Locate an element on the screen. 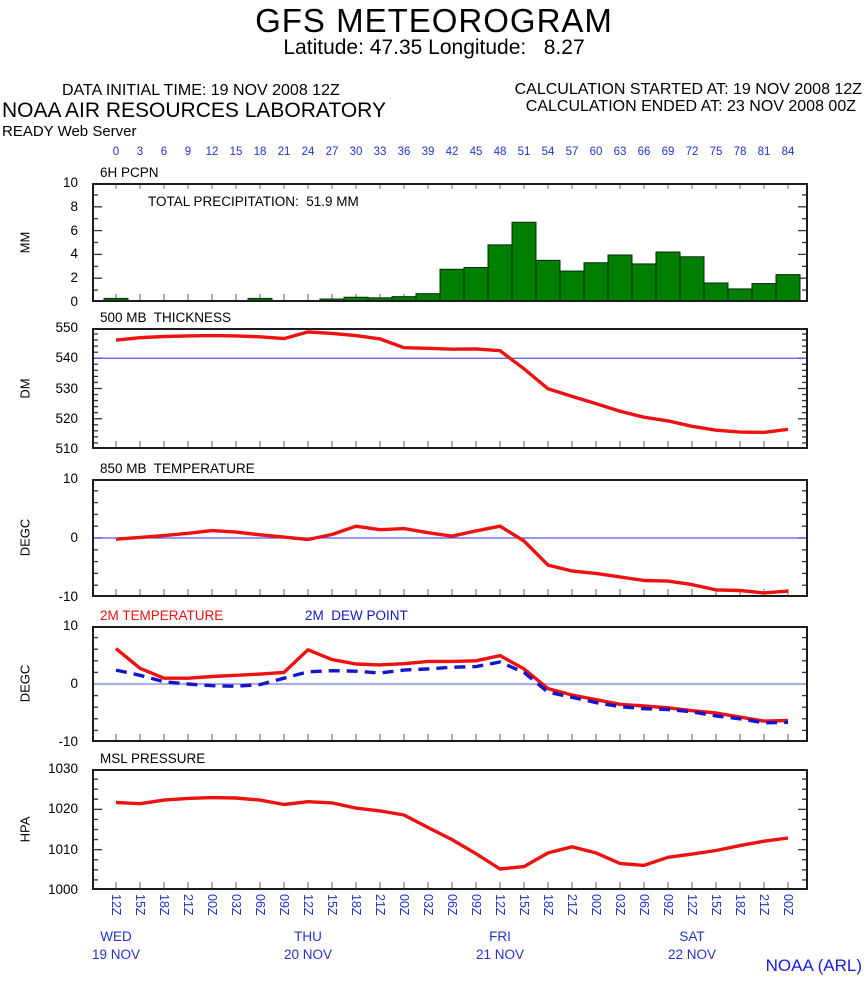  top-axis-hour-label: 72 is located at coordinates (692, 152).